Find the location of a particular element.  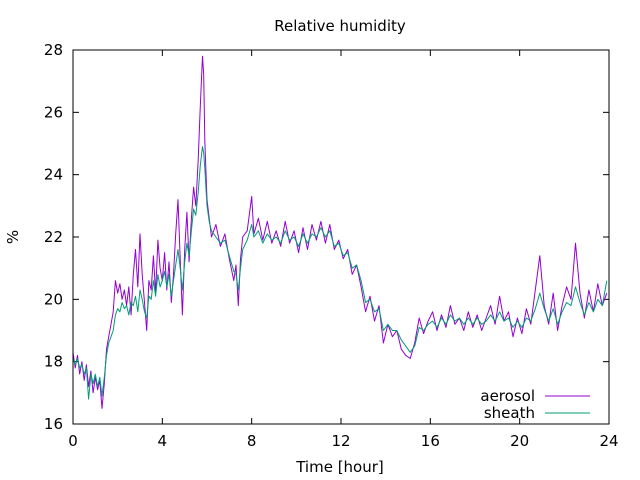

x-tick-label: 0 is located at coordinates (73, 441).